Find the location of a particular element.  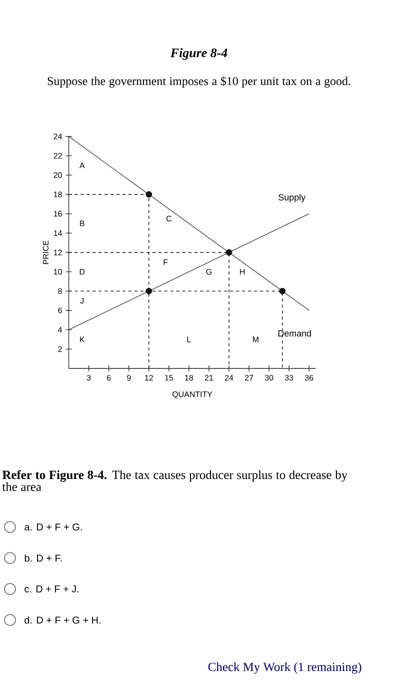

text: Check My Work (1 remaining) is located at coordinates (285, 668).